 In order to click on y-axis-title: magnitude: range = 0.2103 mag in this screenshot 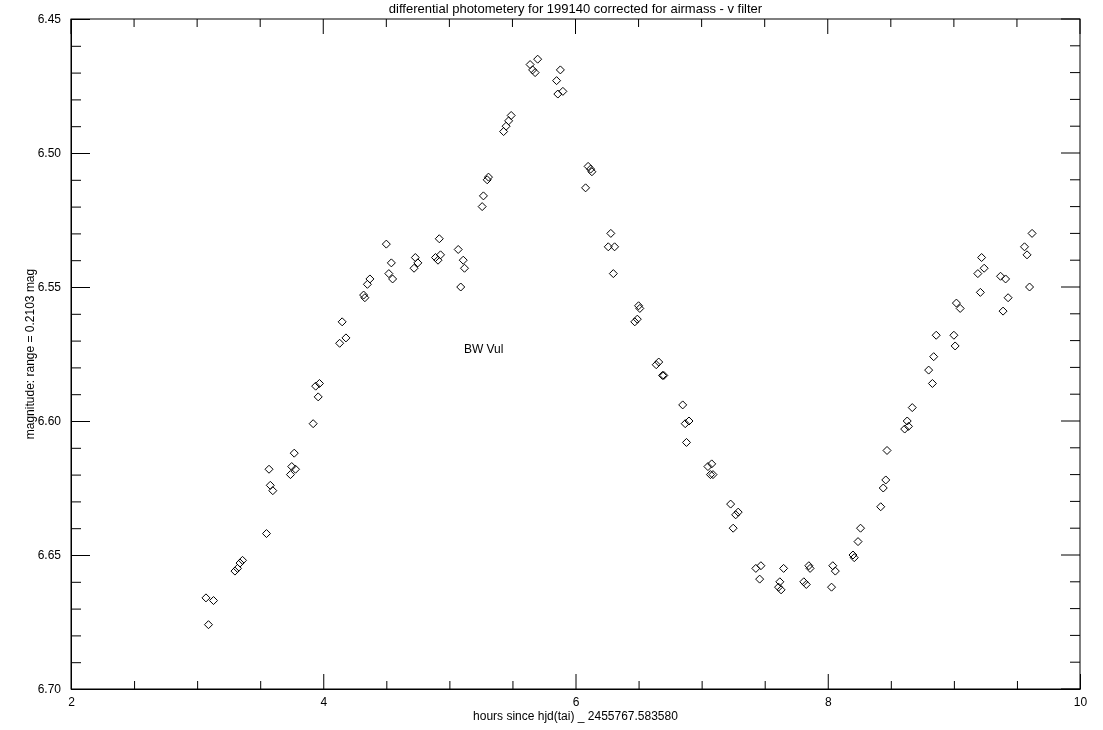, I will do `click(30, 354)`.